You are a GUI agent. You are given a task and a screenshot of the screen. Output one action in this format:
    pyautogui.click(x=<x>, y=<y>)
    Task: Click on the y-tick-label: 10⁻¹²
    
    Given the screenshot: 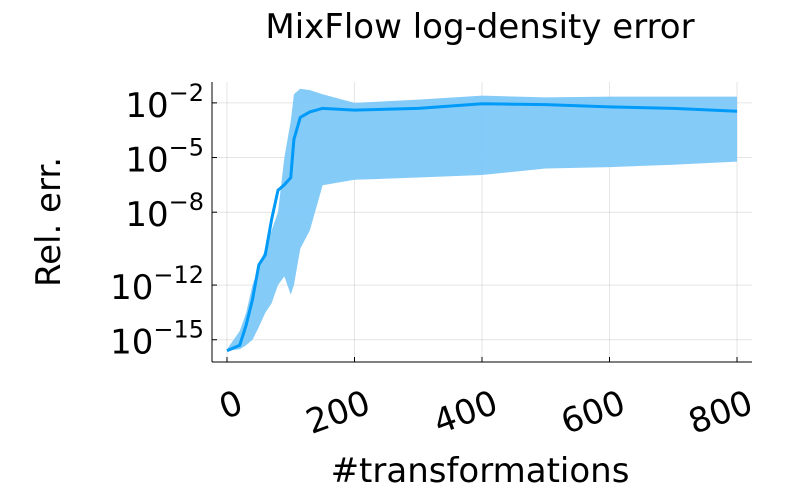 What is the action you would take?
    pyautogui.click(x=157, y=284)
    